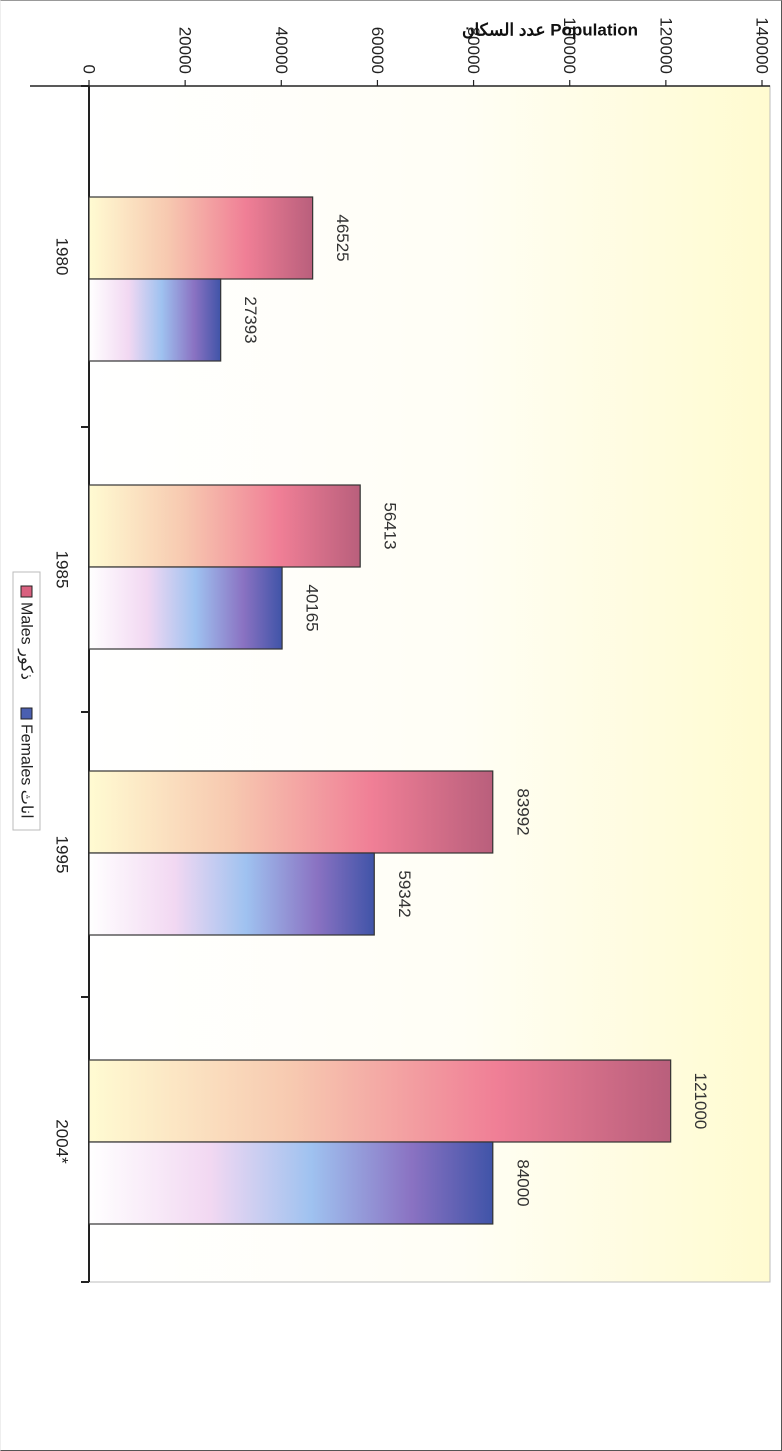  I want to click on value-tick-label: 120000, so click(665, 45).